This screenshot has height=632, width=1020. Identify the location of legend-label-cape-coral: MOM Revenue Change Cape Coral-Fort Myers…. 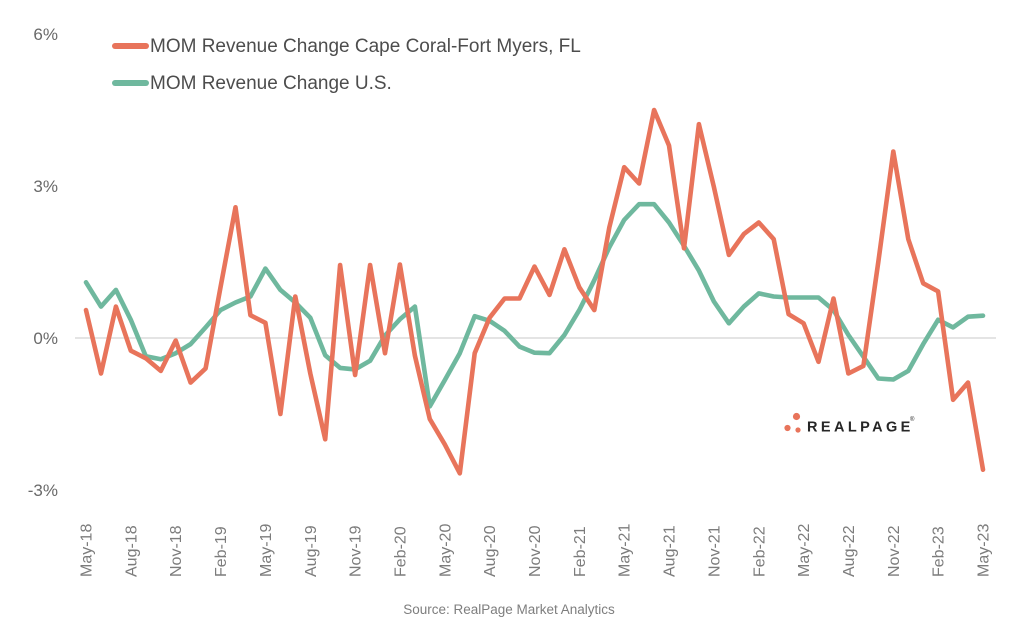
(365, 46).